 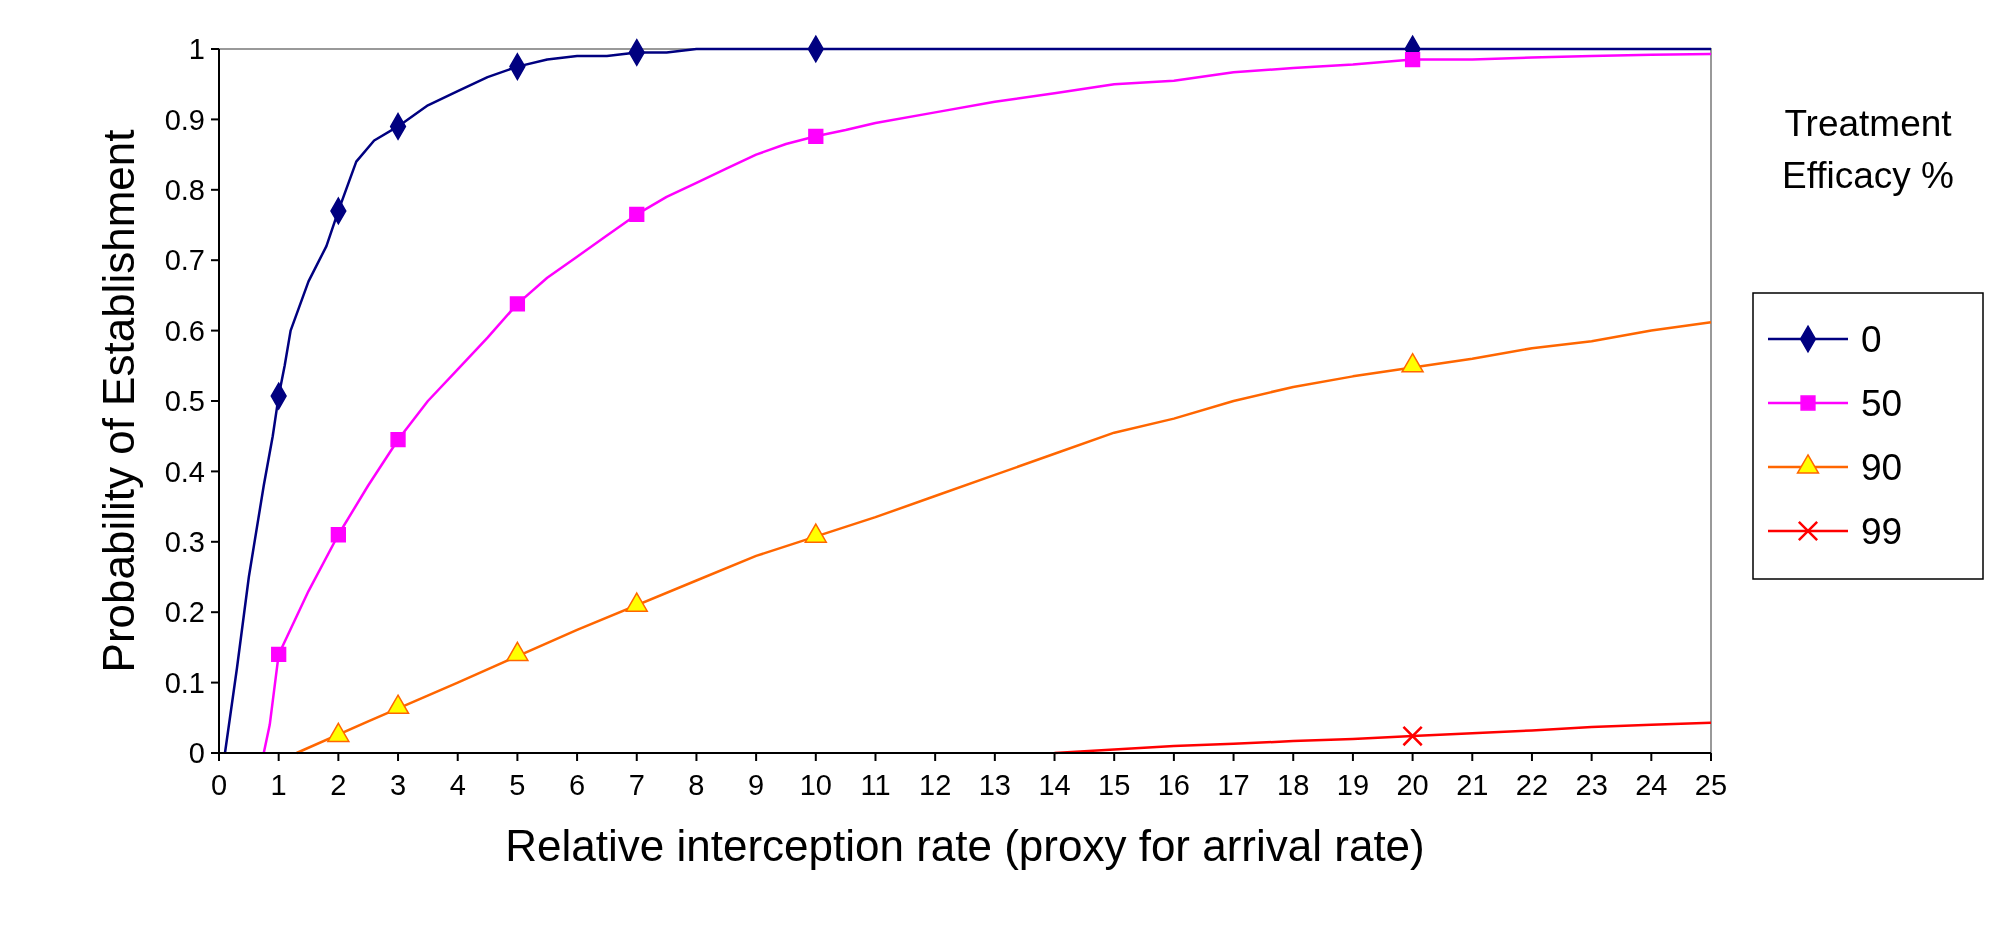 I want to click on x-tick-label: 6, so click(x=577, y=785).